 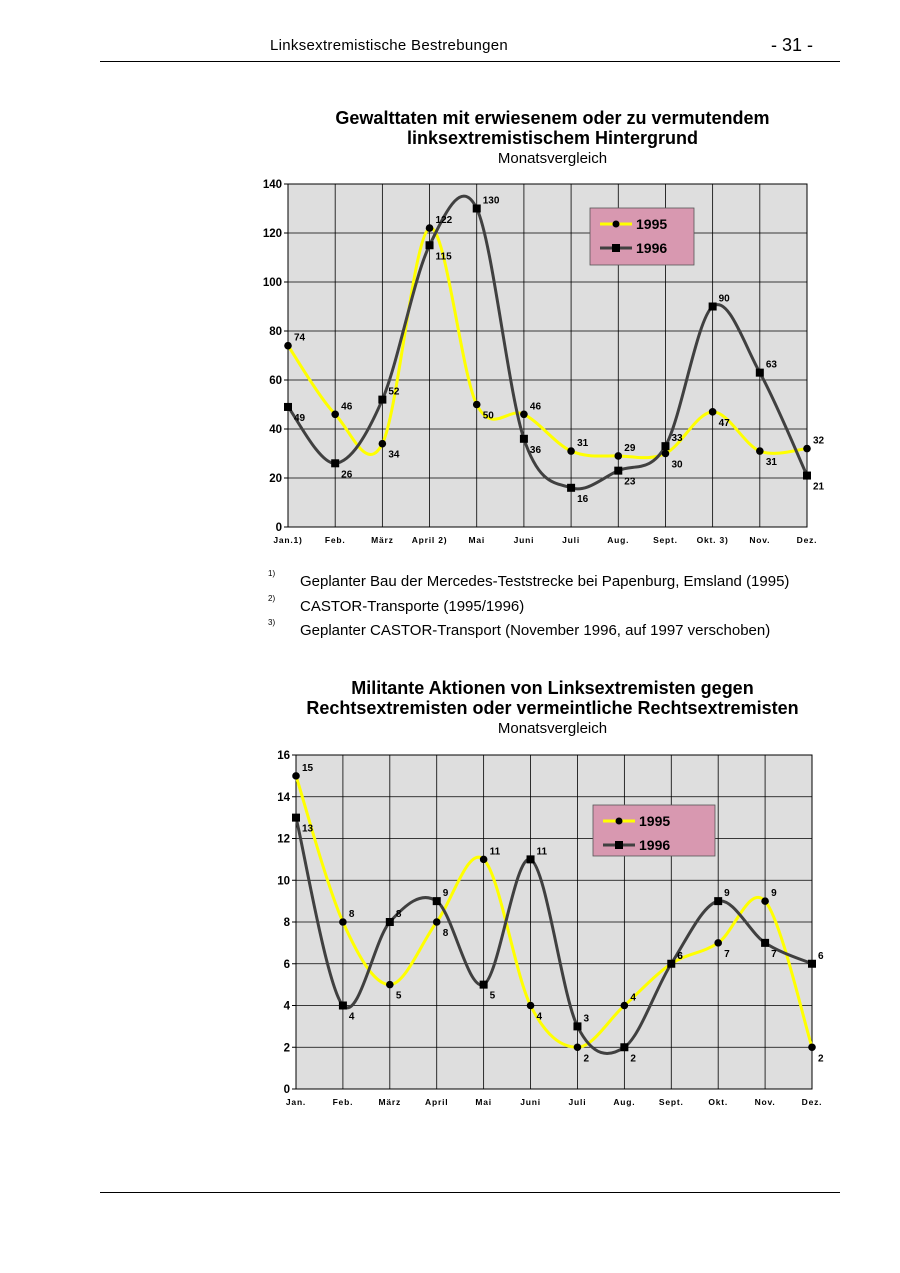 I want to click on data-label-1996: 11, so click(x=542, y=851).